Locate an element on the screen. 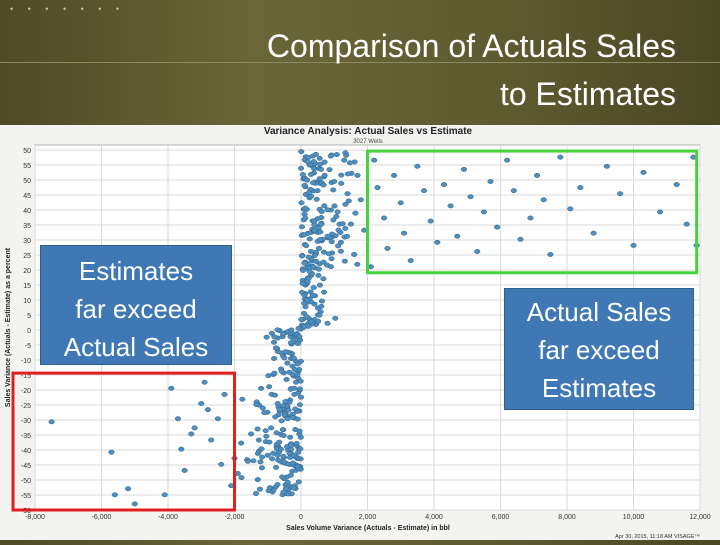  y-tick-label: -15 is located at coordinates (26, 376).